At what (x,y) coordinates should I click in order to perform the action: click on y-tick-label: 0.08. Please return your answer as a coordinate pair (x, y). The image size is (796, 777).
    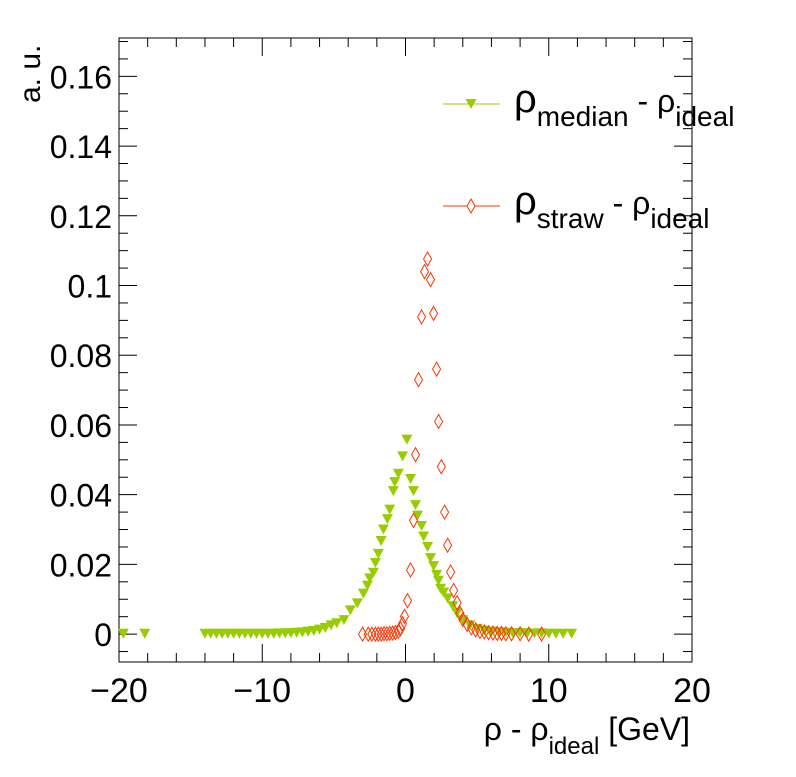
    Looking at the image, I should click on (81, 356).